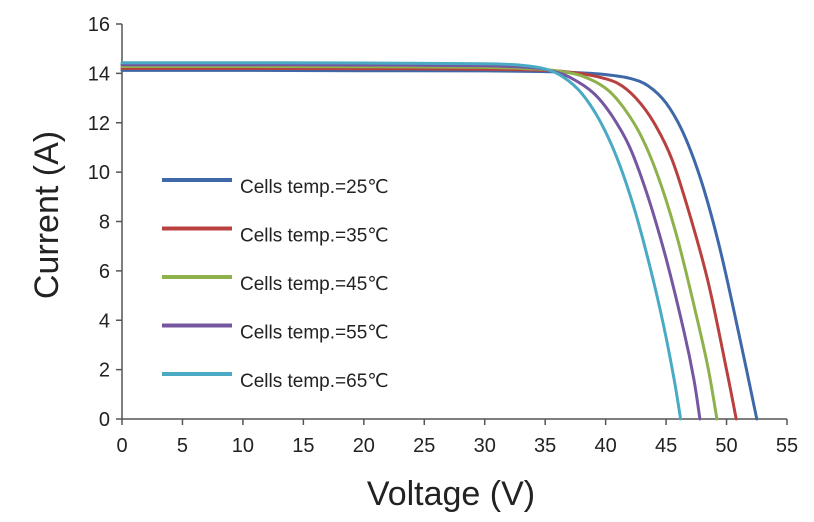 This screenshot has width=814, height=522. I want to click on x-tick-label: 25, so click(424, 446).